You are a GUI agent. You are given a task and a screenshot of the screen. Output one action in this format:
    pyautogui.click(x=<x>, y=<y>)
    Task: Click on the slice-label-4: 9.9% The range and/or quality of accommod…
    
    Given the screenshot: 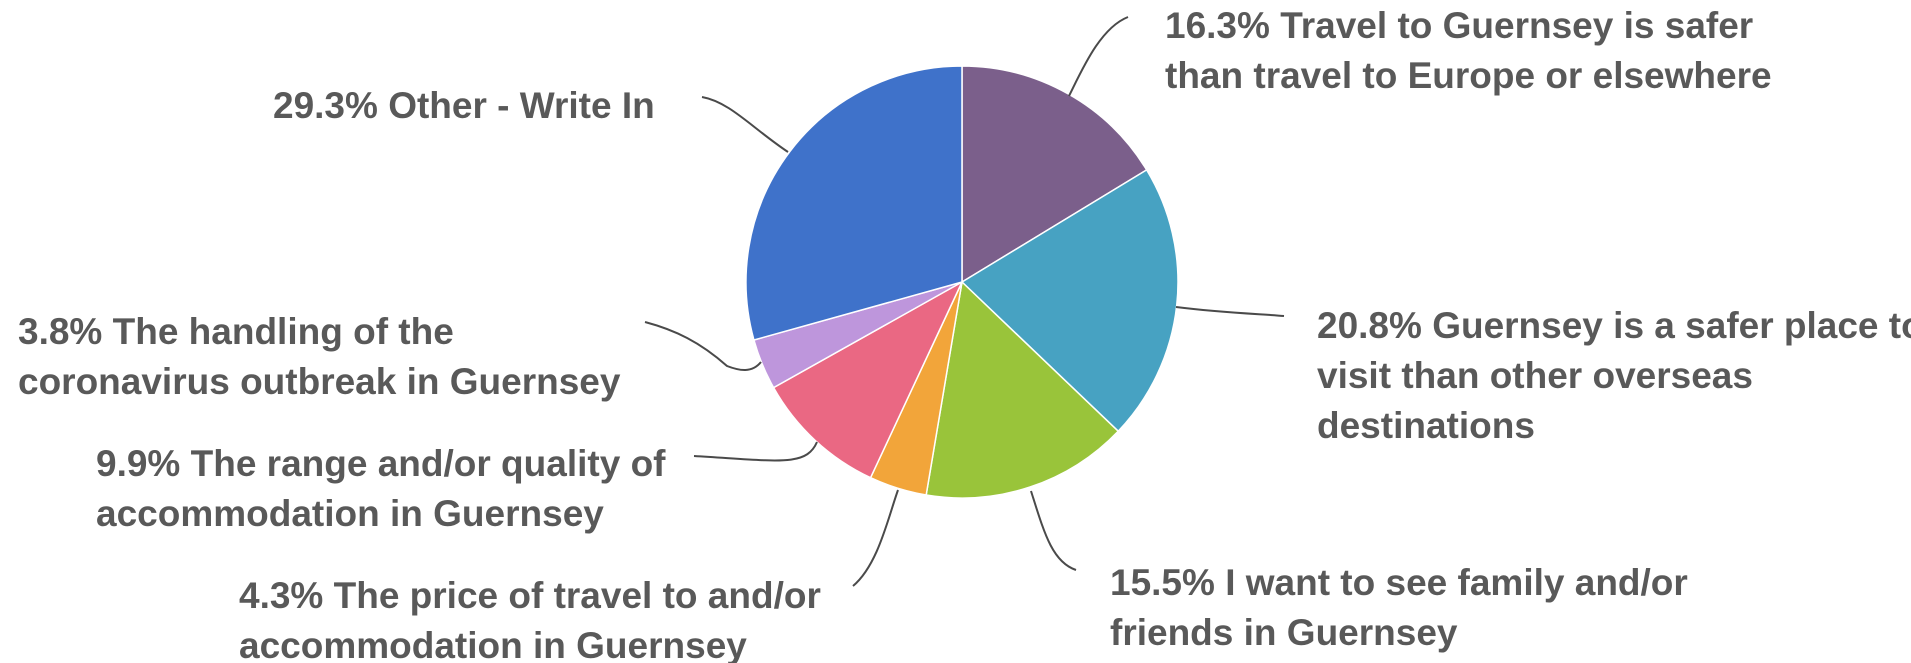 What is the action you would take?
    pyautogui.click(x=381, y=488)
    